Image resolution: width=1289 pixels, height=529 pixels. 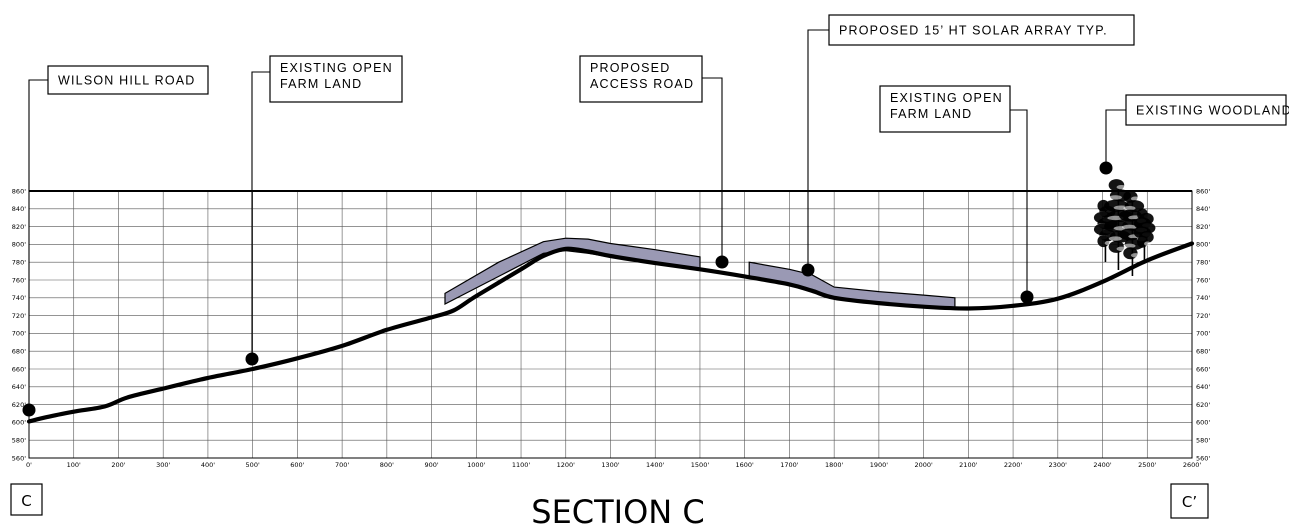 I want to click on x-tick-label: 2100', so click(x=968, y=465).